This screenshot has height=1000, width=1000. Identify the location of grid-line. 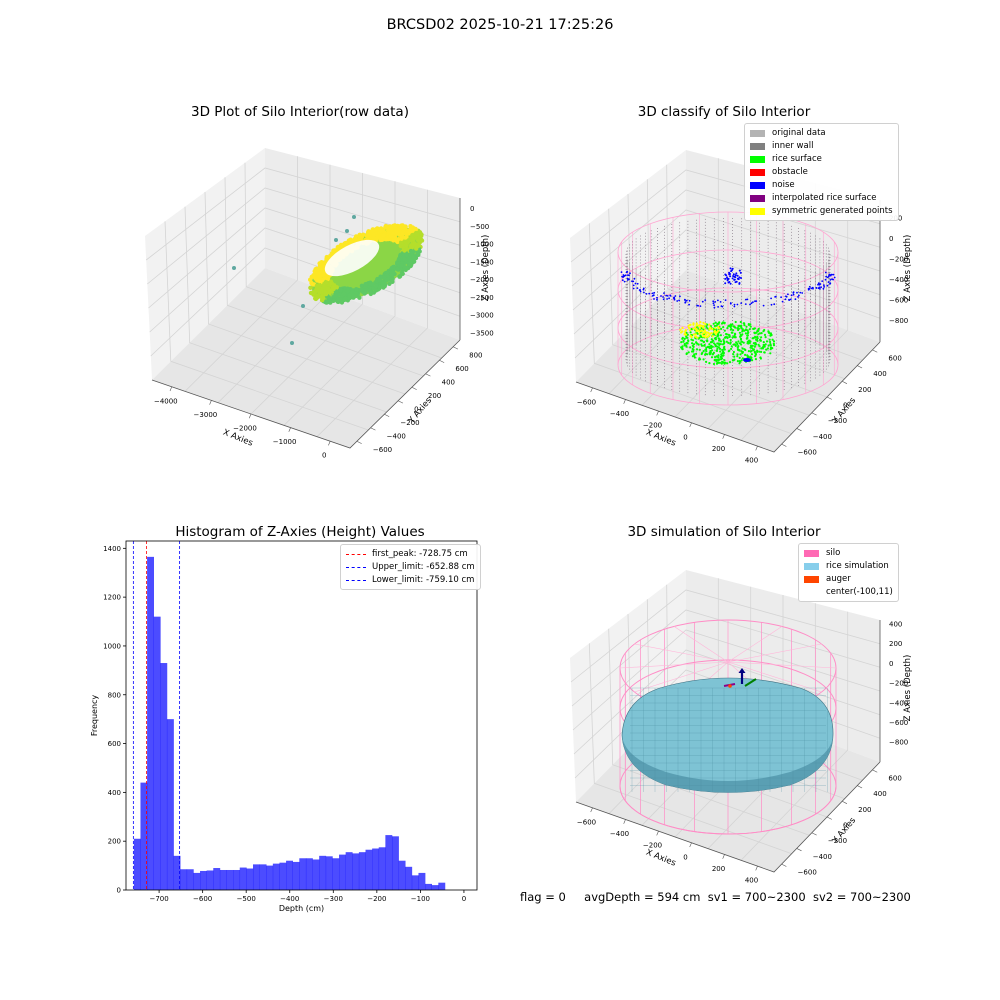
(372, 313).